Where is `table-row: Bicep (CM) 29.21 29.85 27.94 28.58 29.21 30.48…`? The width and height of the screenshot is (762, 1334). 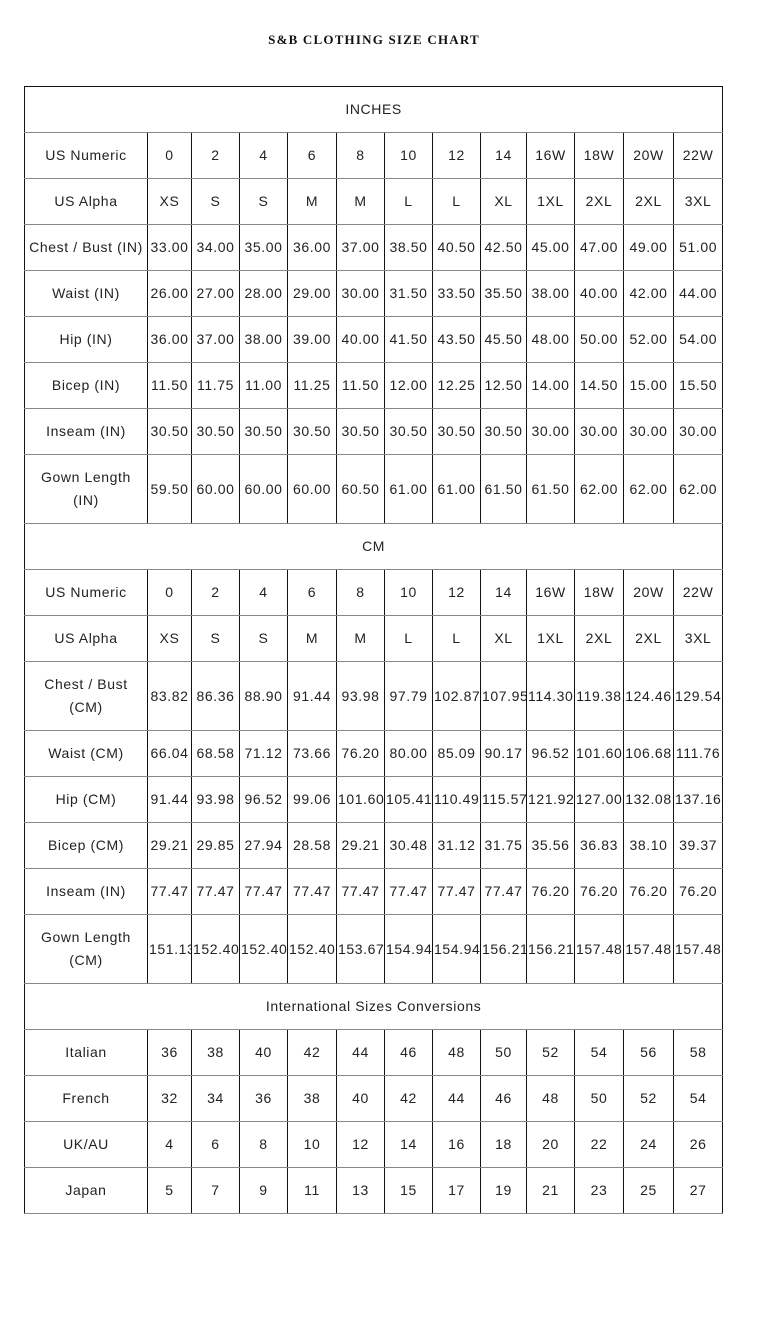 table-row: Bicep (CM) 29.21 29.85 27.94 28.58 29.21 30.48… is located at coordinates (374, 845).